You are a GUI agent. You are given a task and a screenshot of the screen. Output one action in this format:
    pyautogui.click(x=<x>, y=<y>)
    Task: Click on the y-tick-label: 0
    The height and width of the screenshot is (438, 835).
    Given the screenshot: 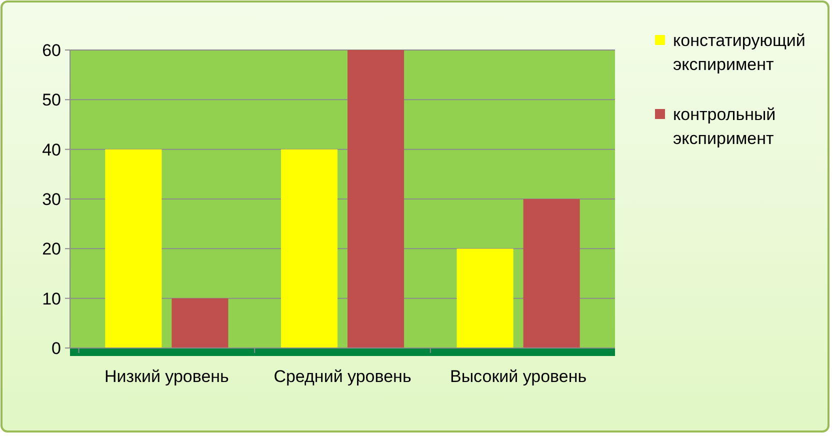 What is the action you would take?
    pyautogui.click(x=56, y=348)
    